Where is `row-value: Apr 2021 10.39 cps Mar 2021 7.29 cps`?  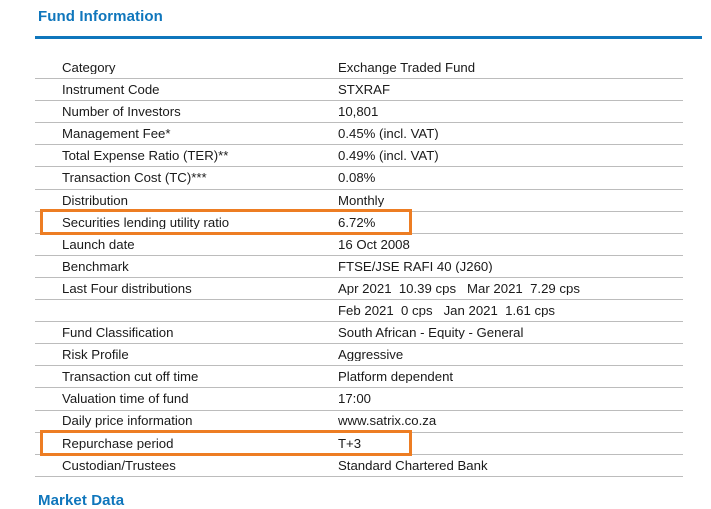
row-value: Apr 2021 10.39 cps Mar 2021 7.29 cps is located at coordinates (459, 288).